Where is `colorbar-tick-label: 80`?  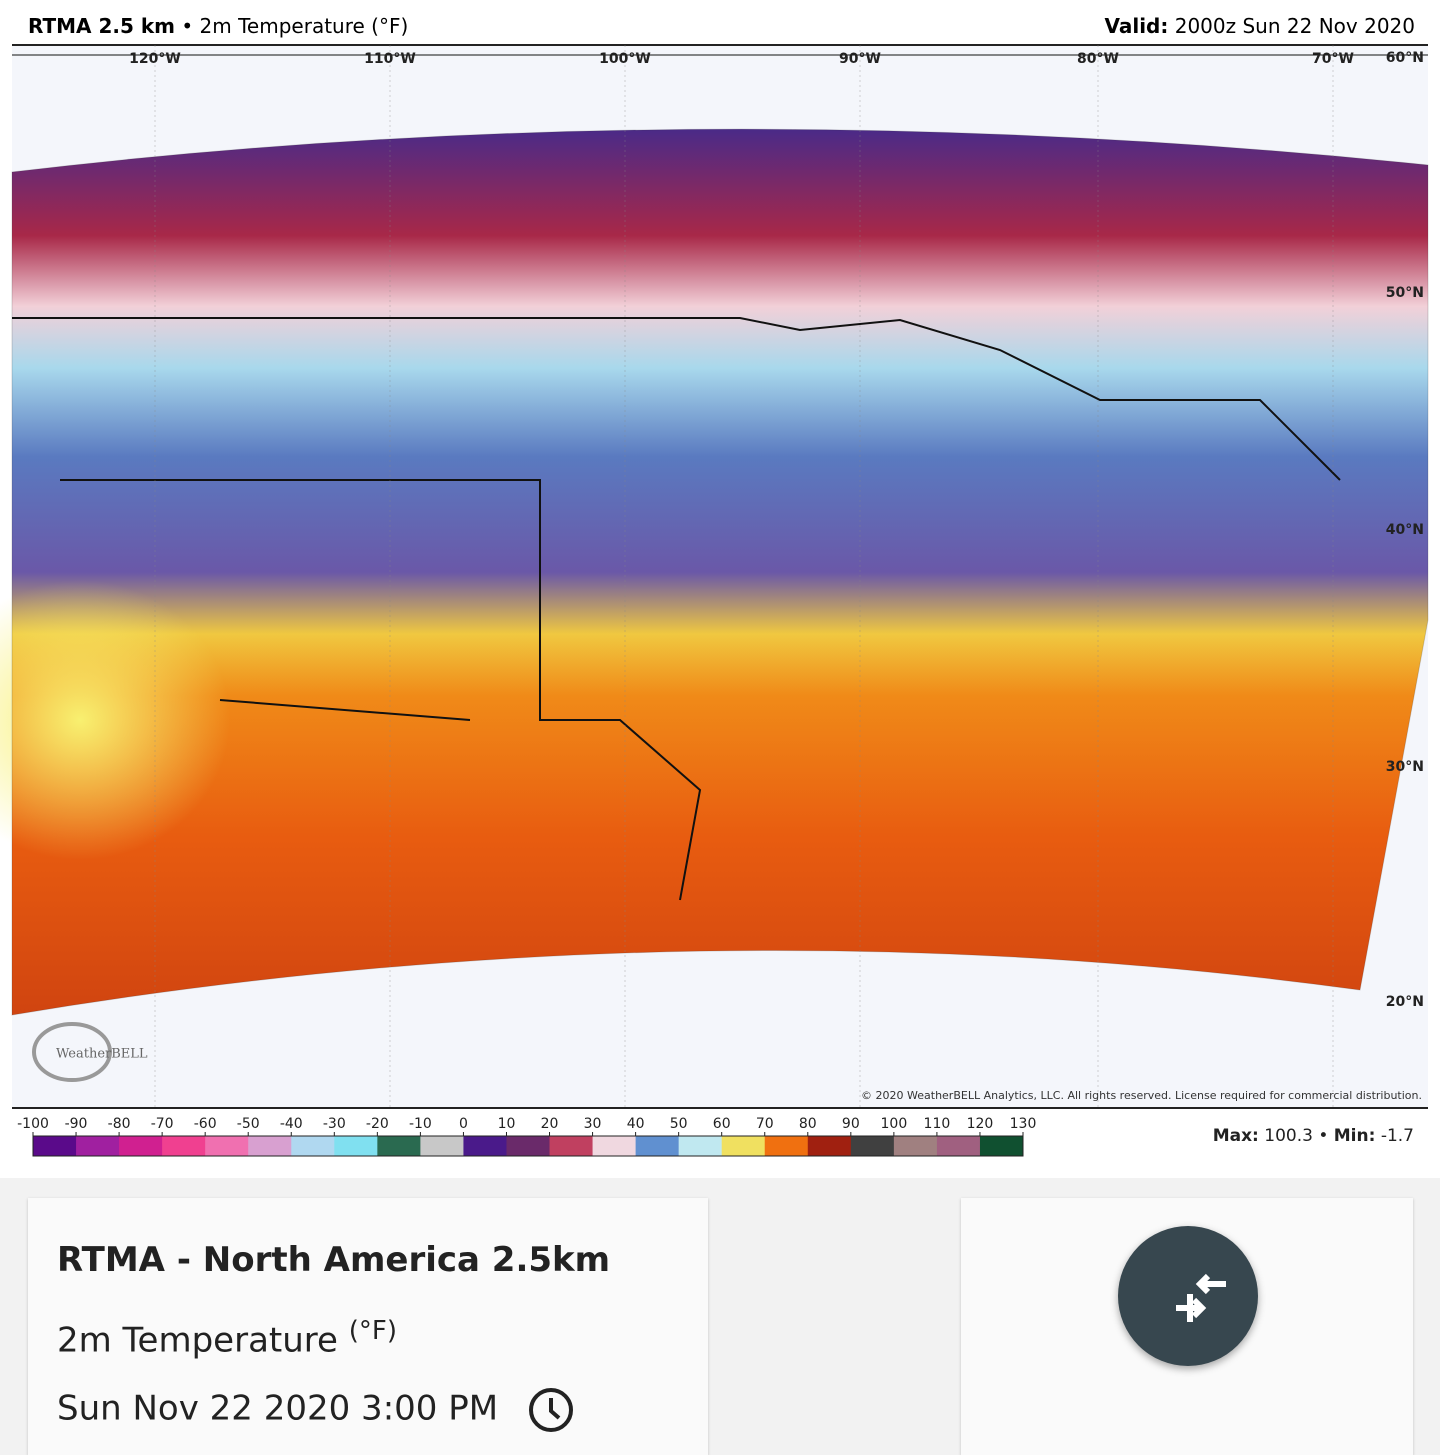 colorbar-tick-label: 80 is located at coordinates (808, 1124).